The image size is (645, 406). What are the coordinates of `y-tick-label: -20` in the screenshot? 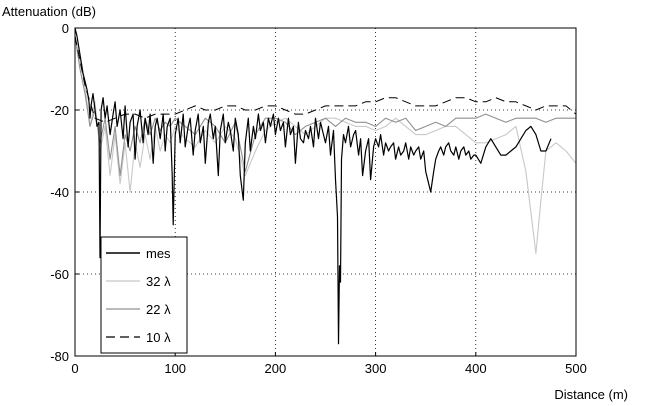 It's located at (59, 110).